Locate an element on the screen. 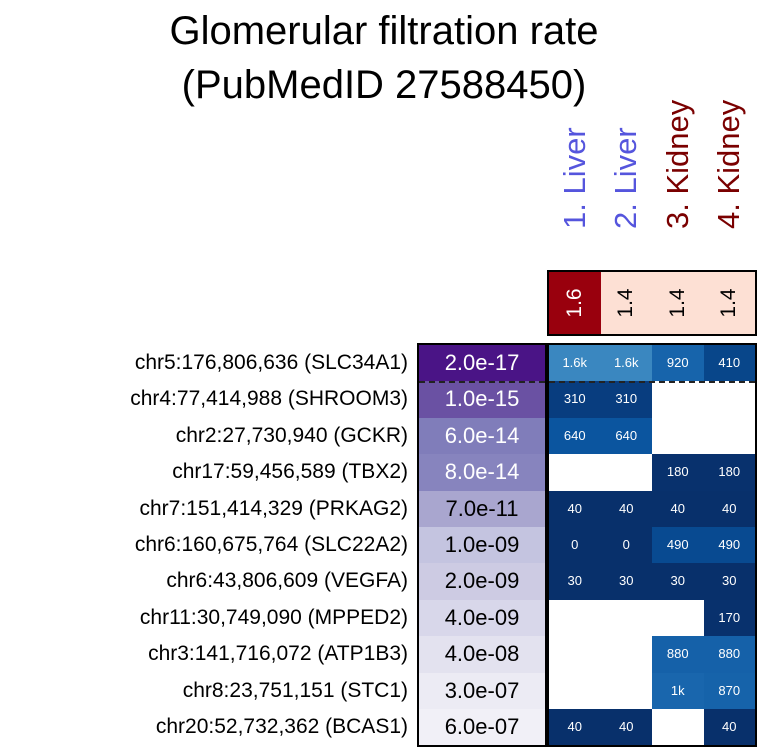 The height and width of the screenshot is (753, 768). column-label: 1. Liver is located at coordinates (574, 190).